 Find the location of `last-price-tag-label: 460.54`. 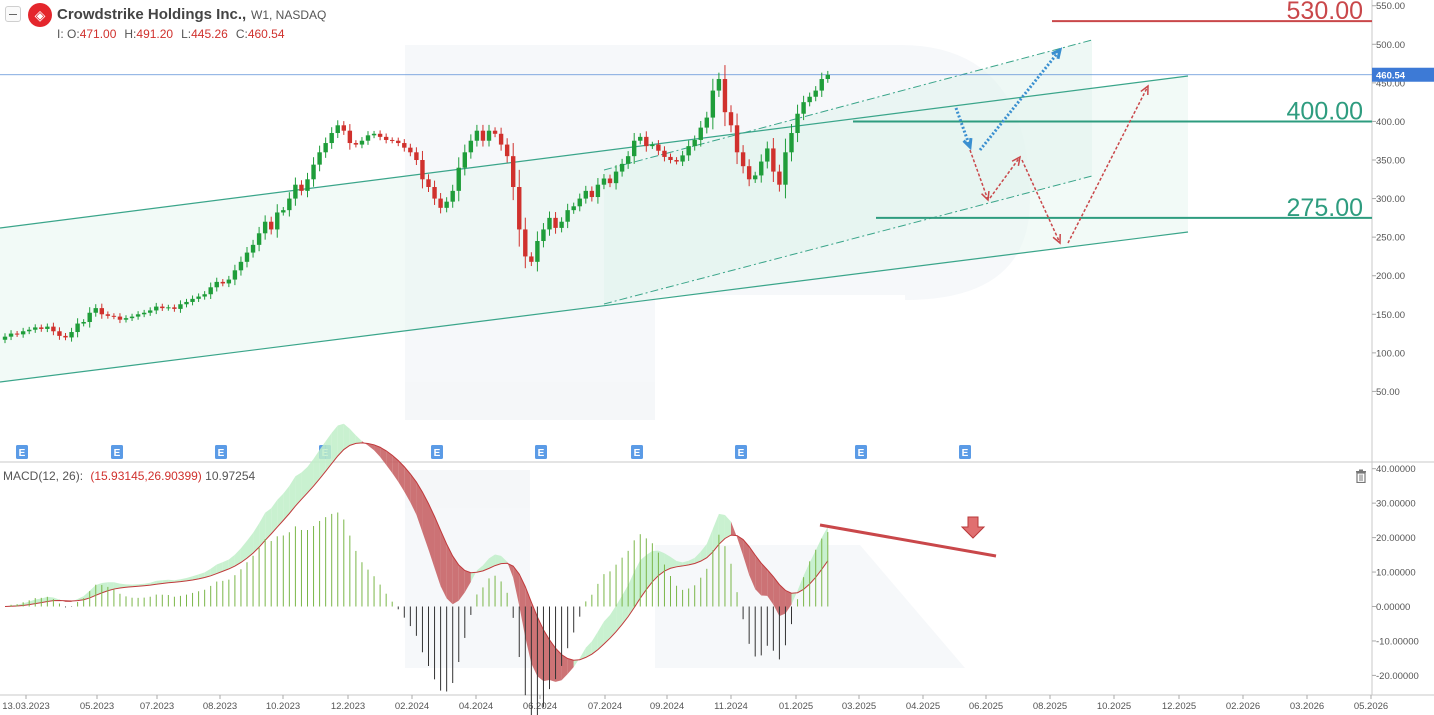

last-price-tag-label: 460.54 is located at coordinates (1391, 76).